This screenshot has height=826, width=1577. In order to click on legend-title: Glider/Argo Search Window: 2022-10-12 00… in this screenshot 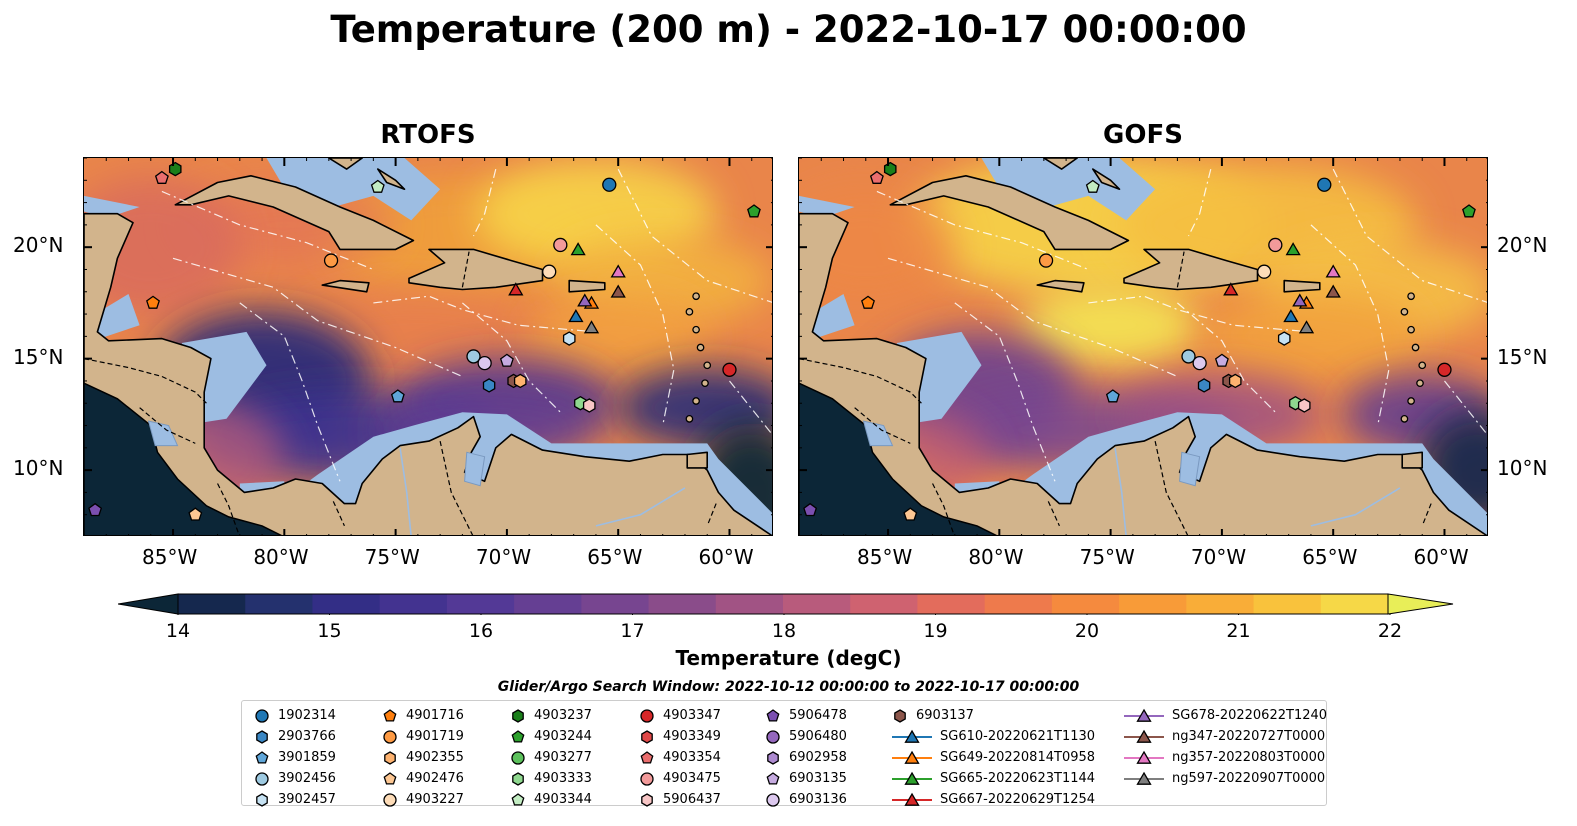, I will do `click(788, 687)`.